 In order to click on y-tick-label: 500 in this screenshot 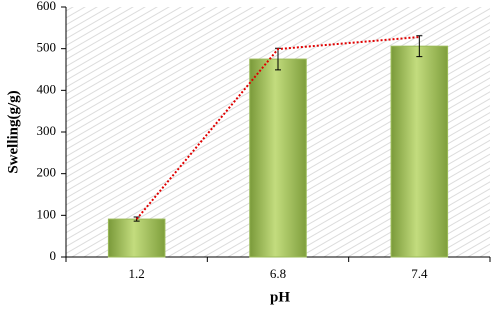, I will do `click(47, 47)`.